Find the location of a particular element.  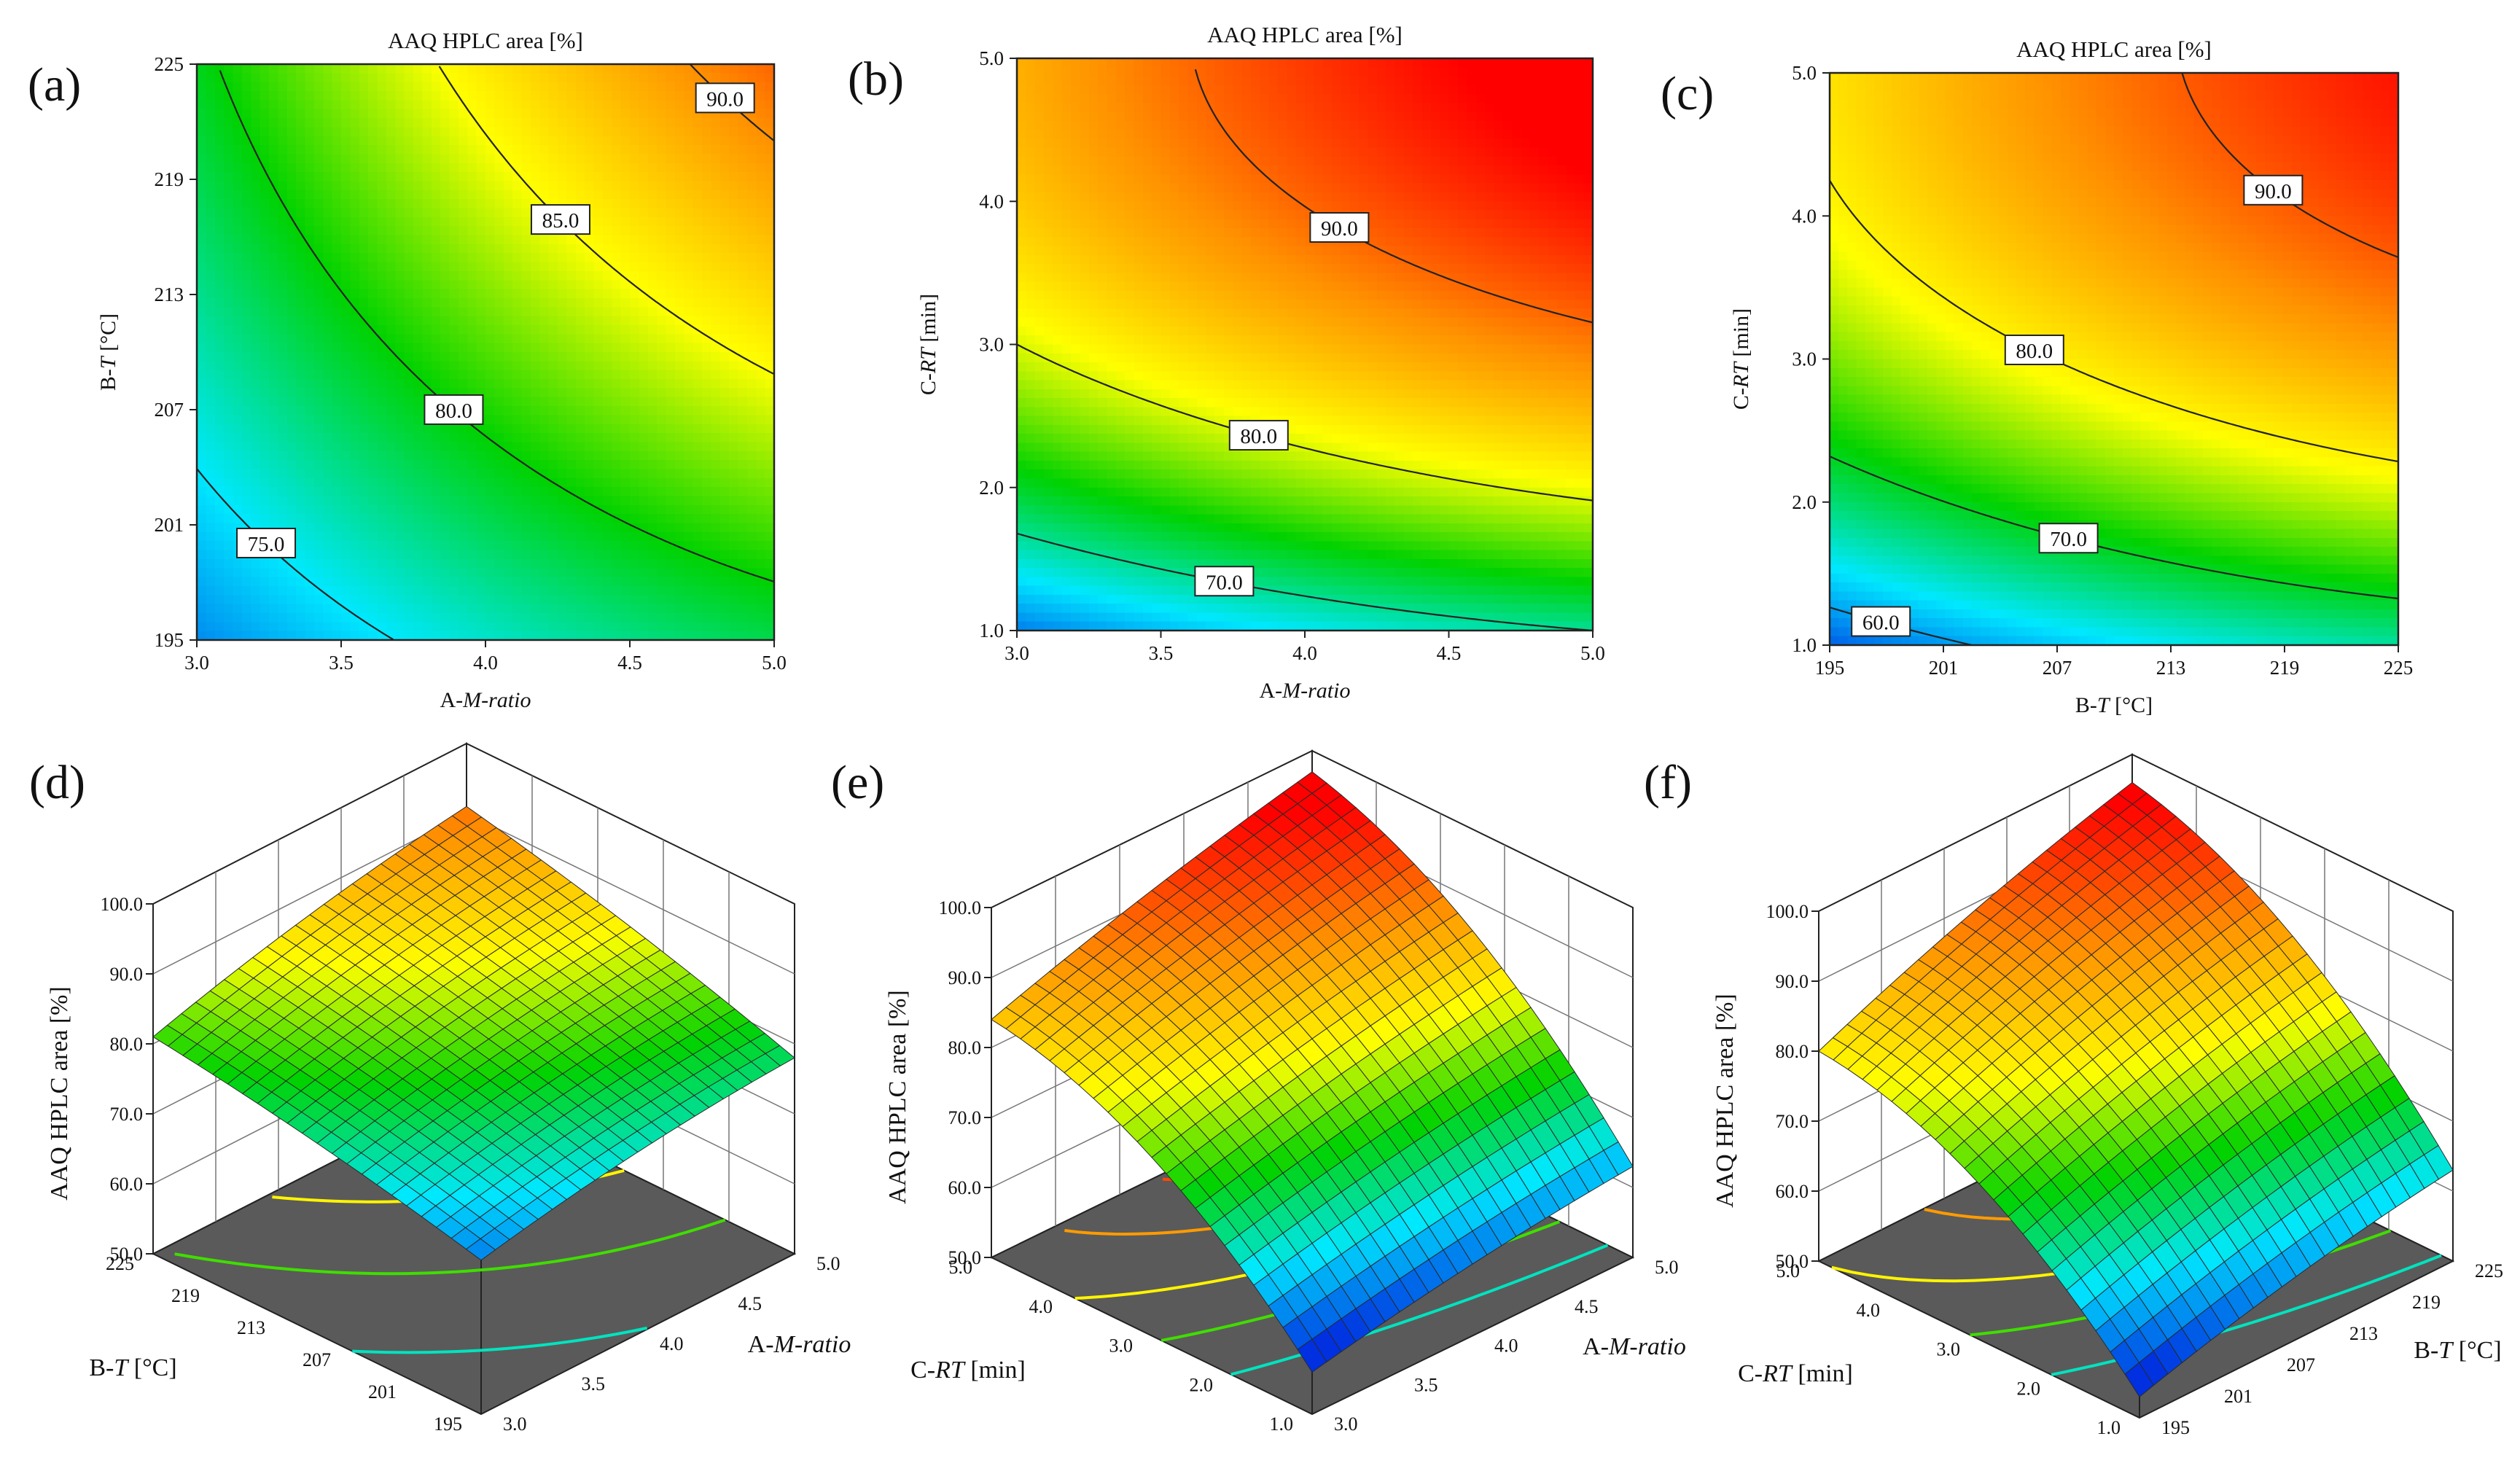

contour-line-75.0 is located at coordinates (295, 555).